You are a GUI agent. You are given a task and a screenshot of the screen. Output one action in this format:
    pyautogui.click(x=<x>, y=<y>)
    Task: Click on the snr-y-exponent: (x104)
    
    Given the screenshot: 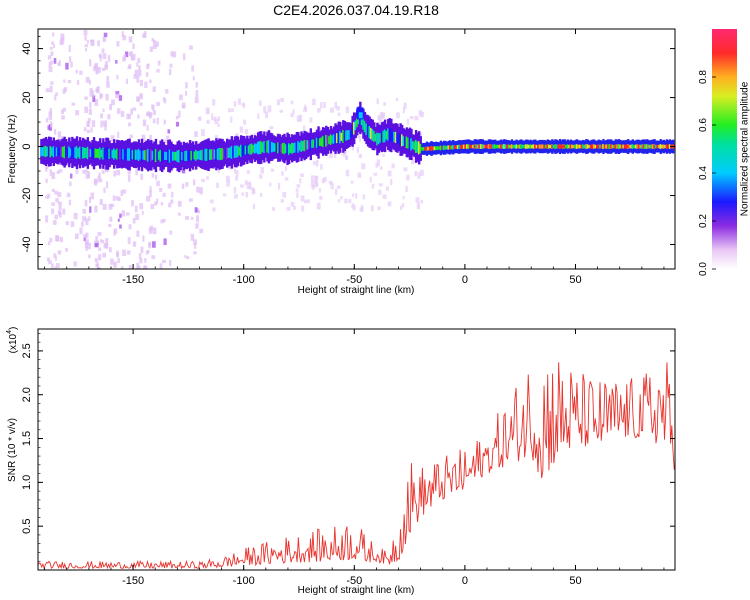 What is the action you would take?
    pyautogui.click(x=12, y=340)
    